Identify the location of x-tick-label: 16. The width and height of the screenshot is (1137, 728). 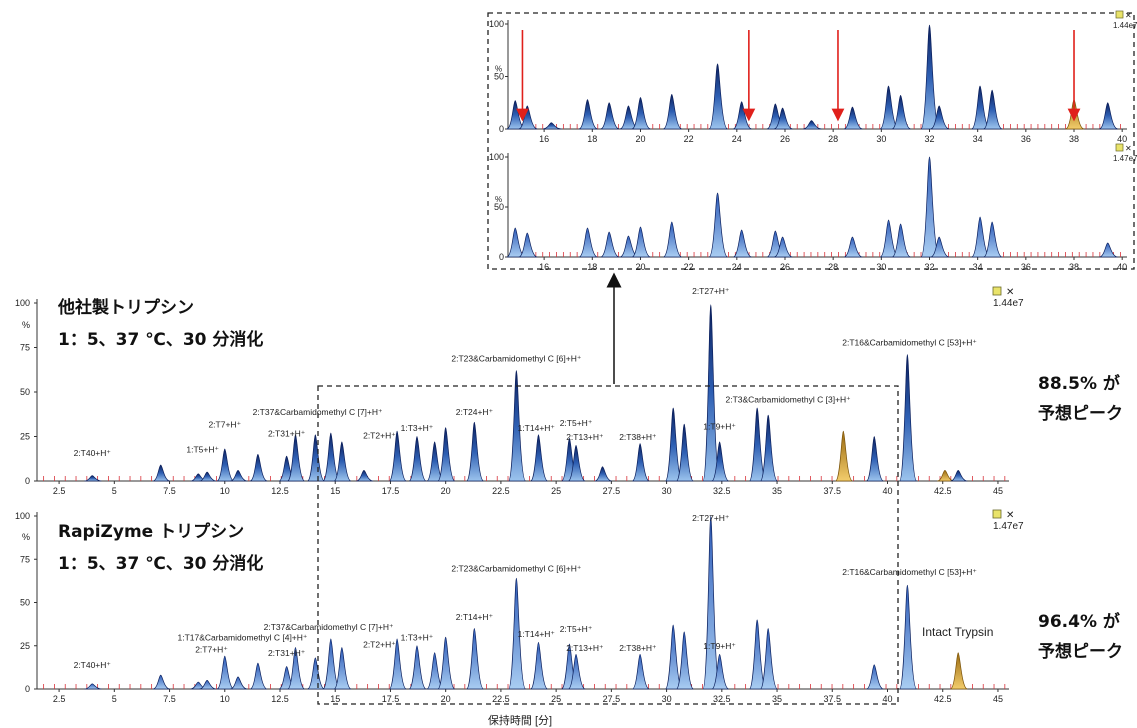
(544, 267).